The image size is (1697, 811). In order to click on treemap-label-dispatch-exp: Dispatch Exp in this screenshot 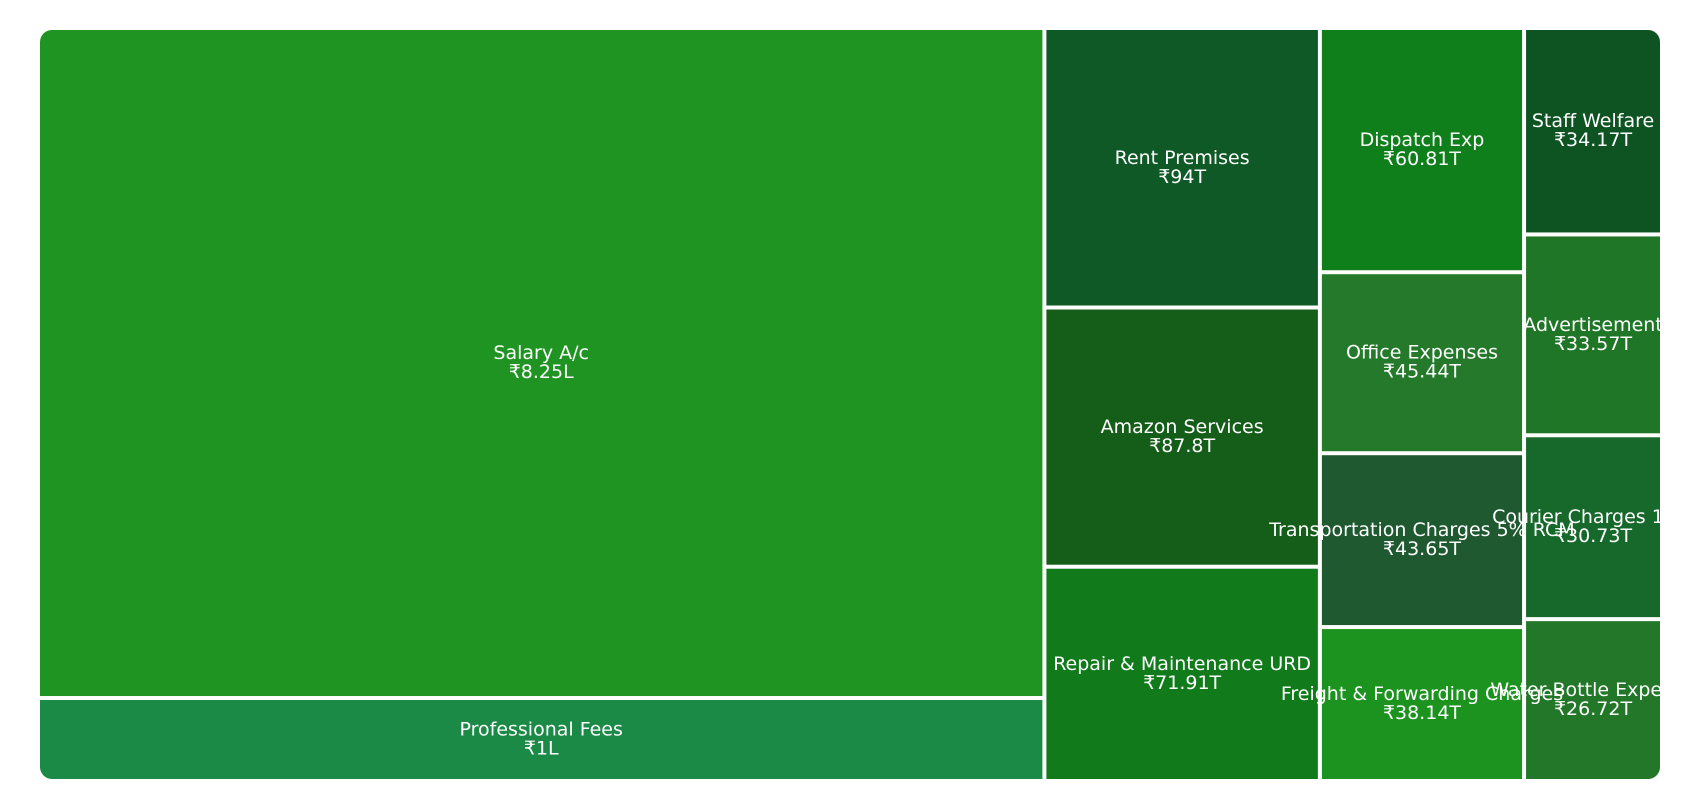, I will do `click(1422, 140)`.